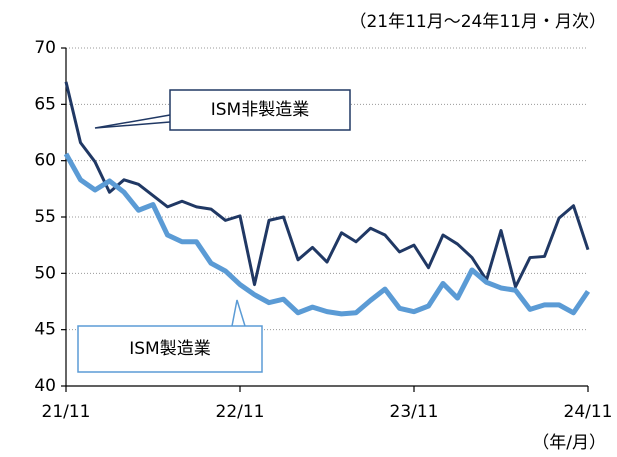 This screenshot has height=457, width=617. What do you see at coordinates (45, 217) in the screenshot?
I see `y-tick-label: 55` at bounding box center [45, 217].